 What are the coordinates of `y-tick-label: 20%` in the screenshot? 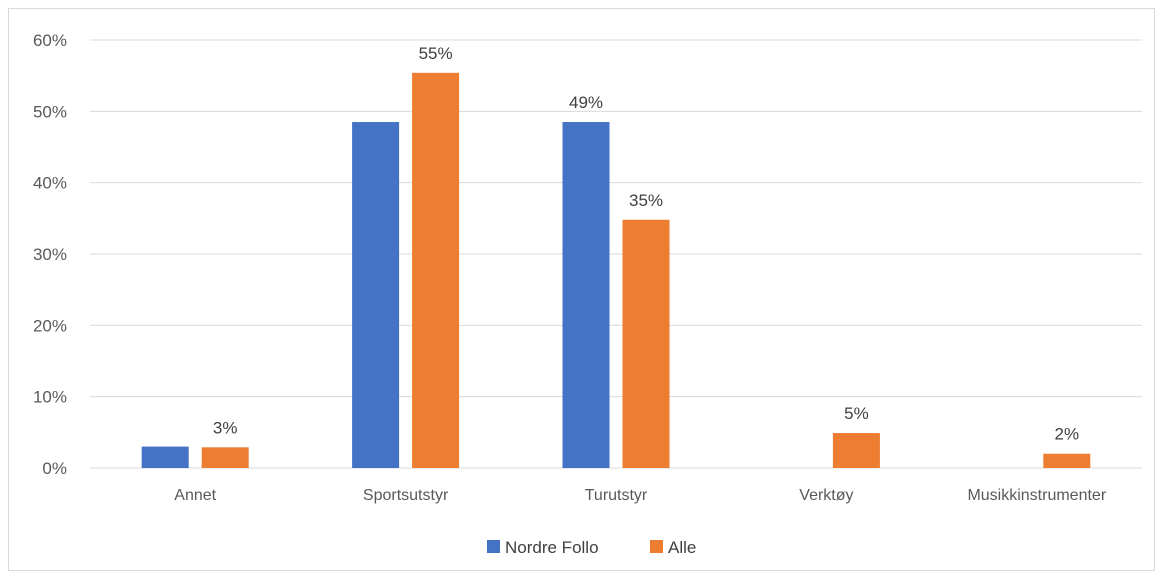 It's located at (50, 325).